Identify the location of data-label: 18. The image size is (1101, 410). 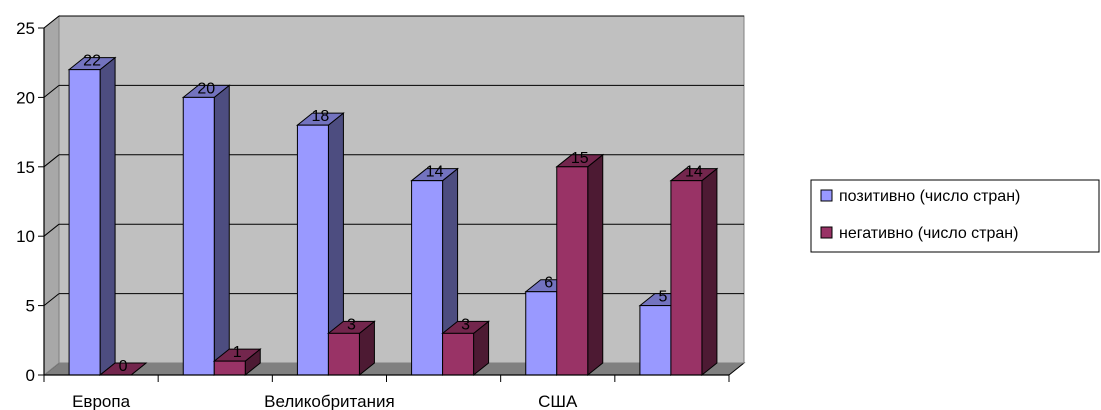
(321, 116).